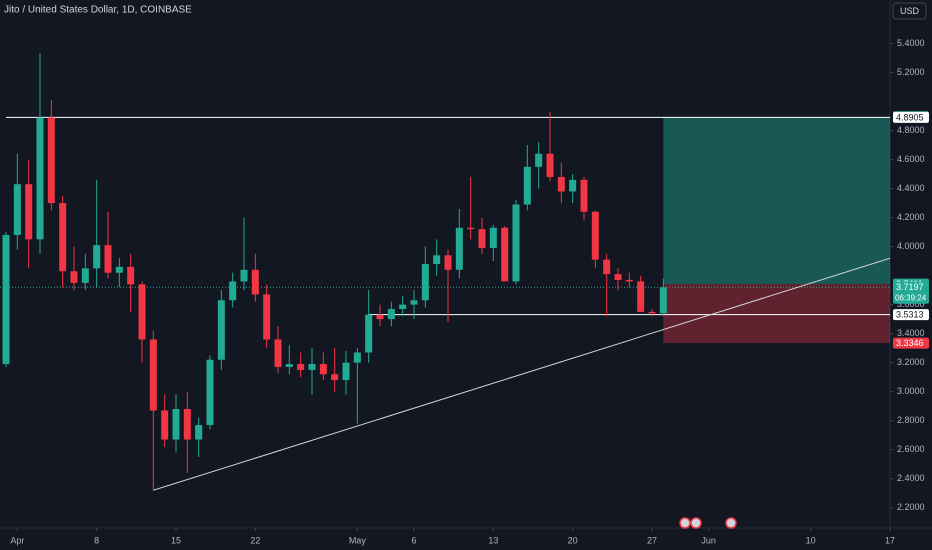 The width and height of the screenshot is (932, 550). I want to click on y-tick-label: 4.4000, so click(911, 188).